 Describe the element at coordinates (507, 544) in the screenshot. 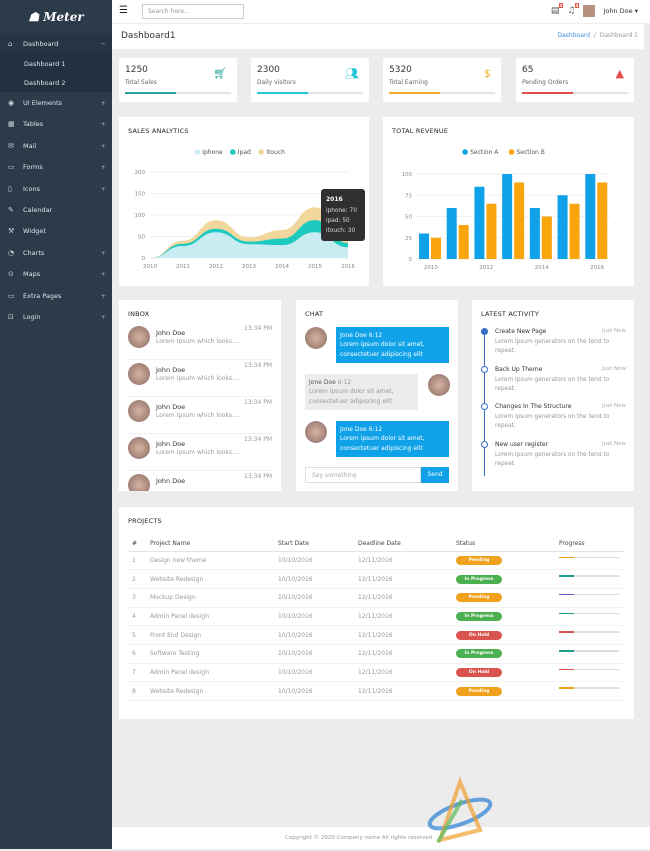

I see `column-header: Status` at that location.